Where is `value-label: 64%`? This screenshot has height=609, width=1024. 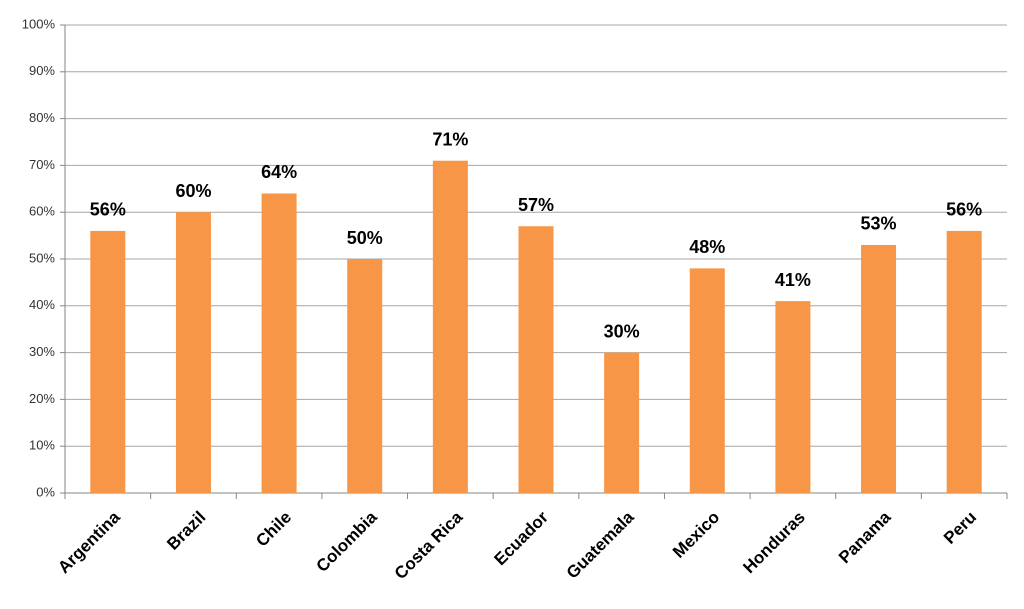
value-label: 64% is located at coordinates (279, 172).